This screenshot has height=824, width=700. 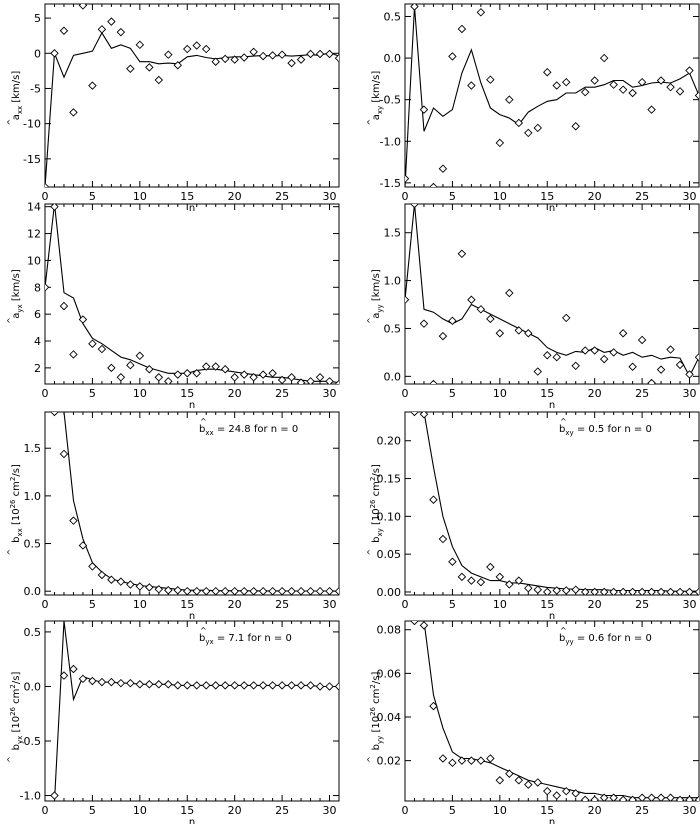 I want to click on y-tick-label: 2, so click(x=37, y=368).